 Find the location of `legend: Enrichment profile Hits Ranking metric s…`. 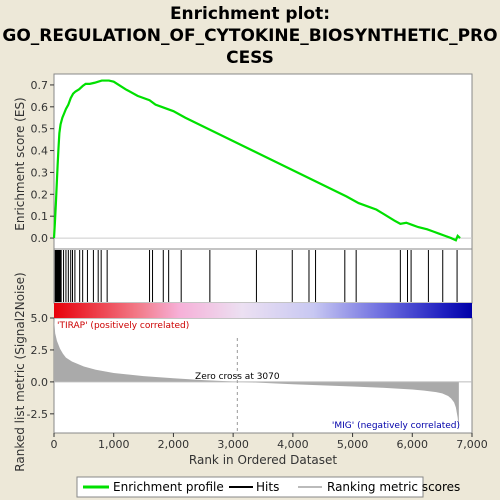

legend: Enrichment profile Hits Ranking metric s… is located at coordinates (268, 487).